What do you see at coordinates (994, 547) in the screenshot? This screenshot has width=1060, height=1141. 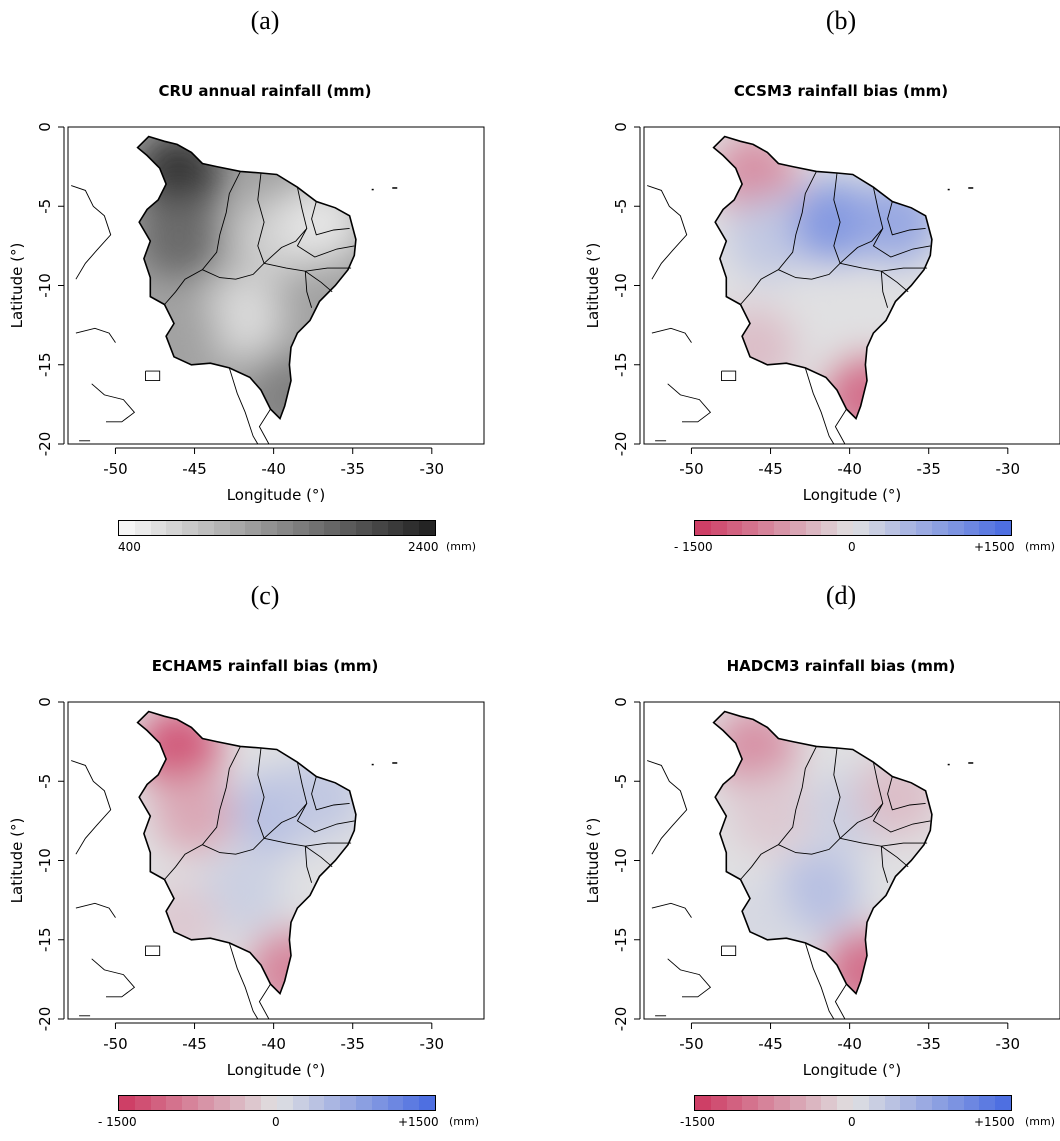 I see `colorbar-max-label: +1500` at bounding box center [994, 547].